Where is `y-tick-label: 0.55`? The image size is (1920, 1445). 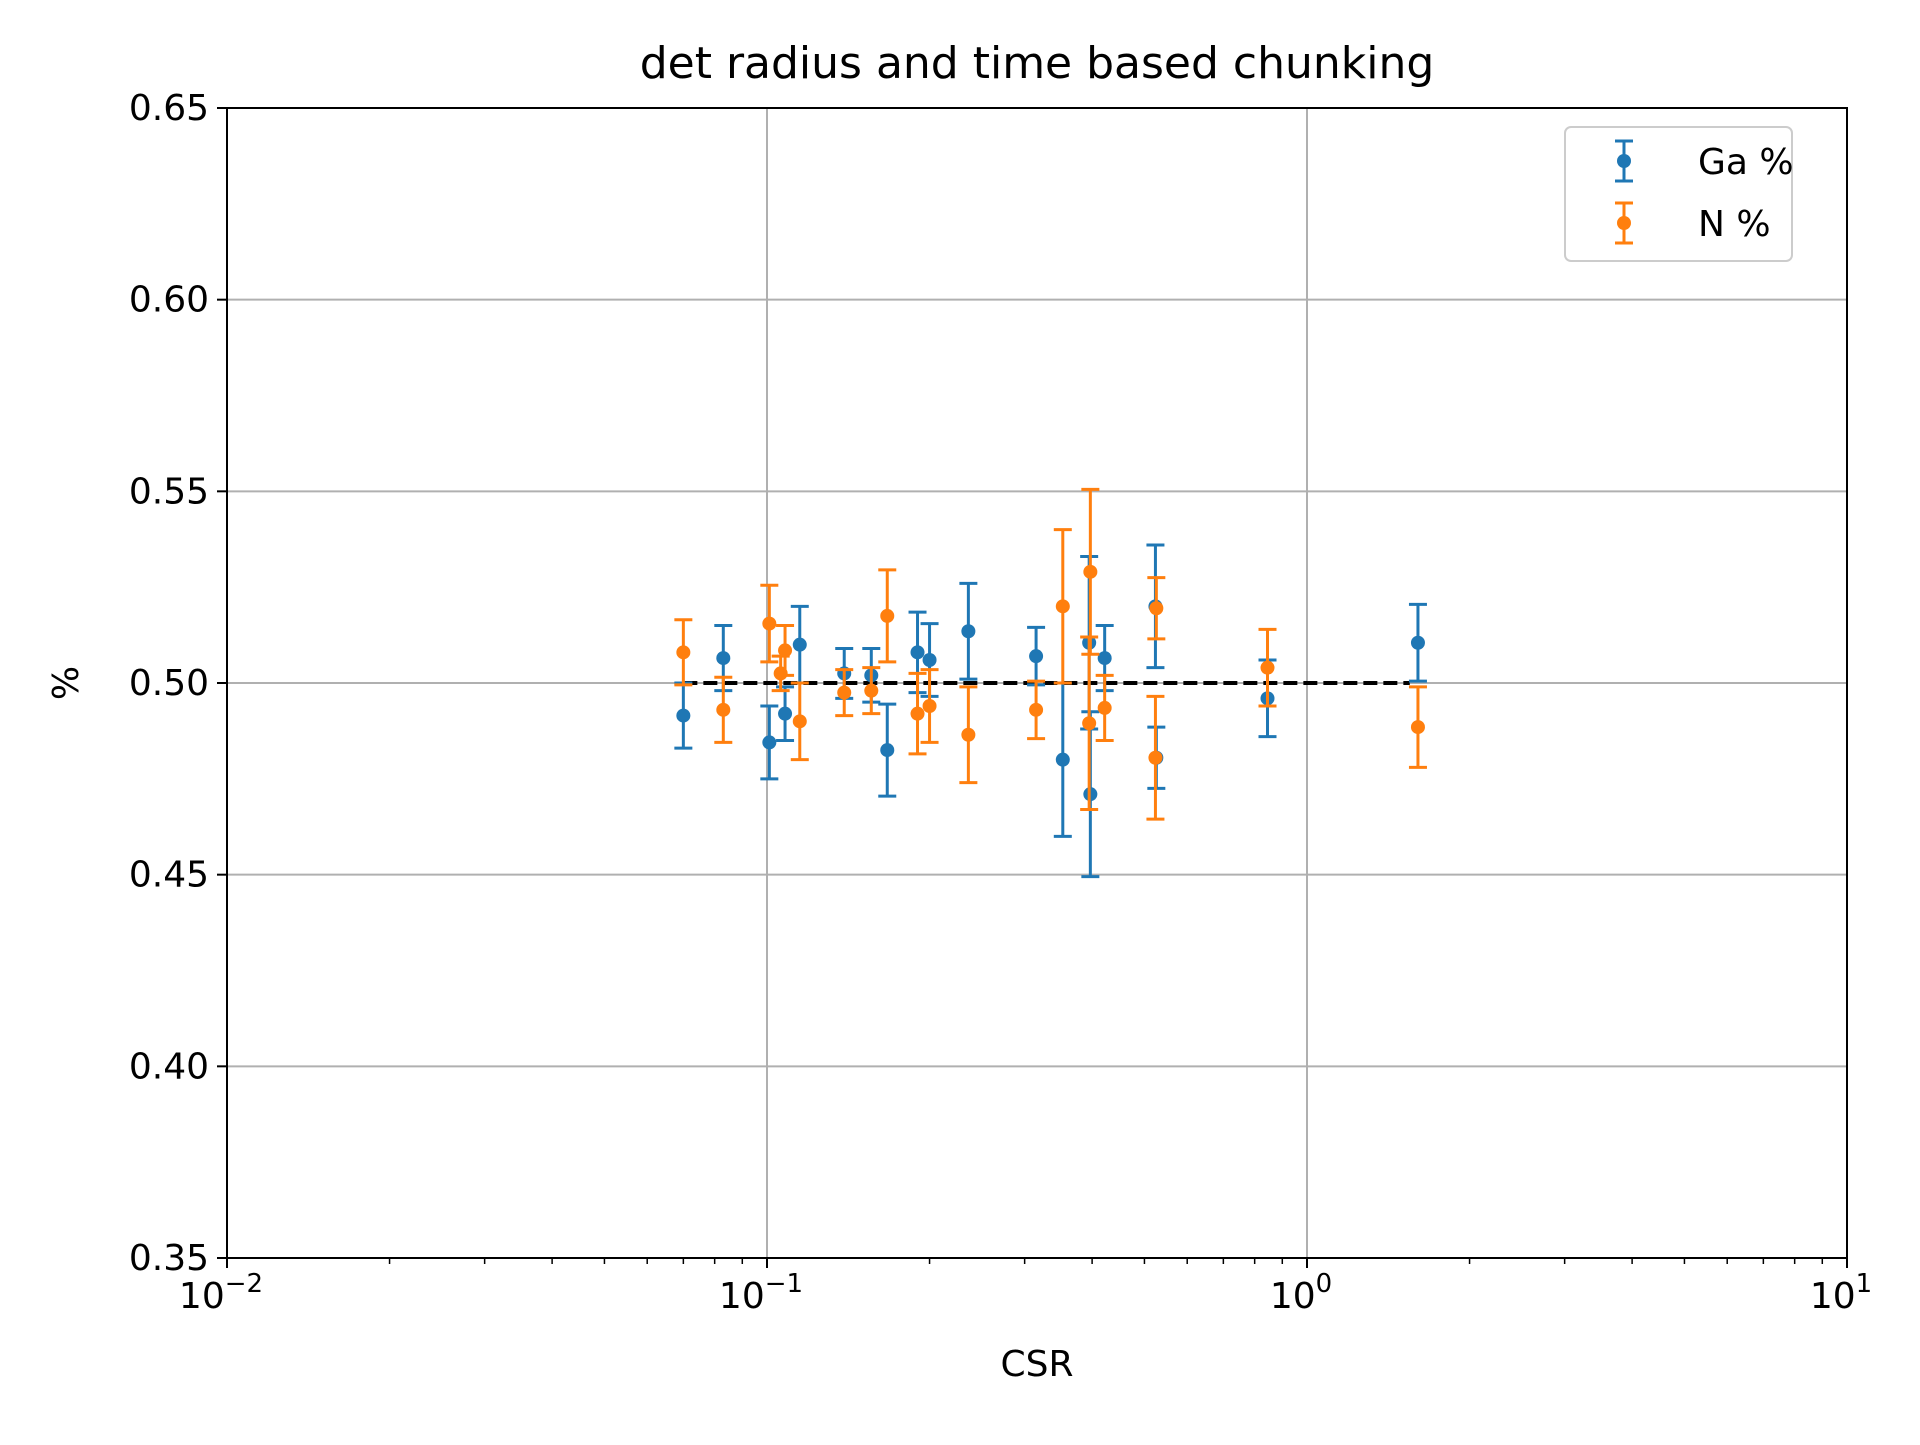
y-tick-label: 0.55 is located at coordinates (169, 491).